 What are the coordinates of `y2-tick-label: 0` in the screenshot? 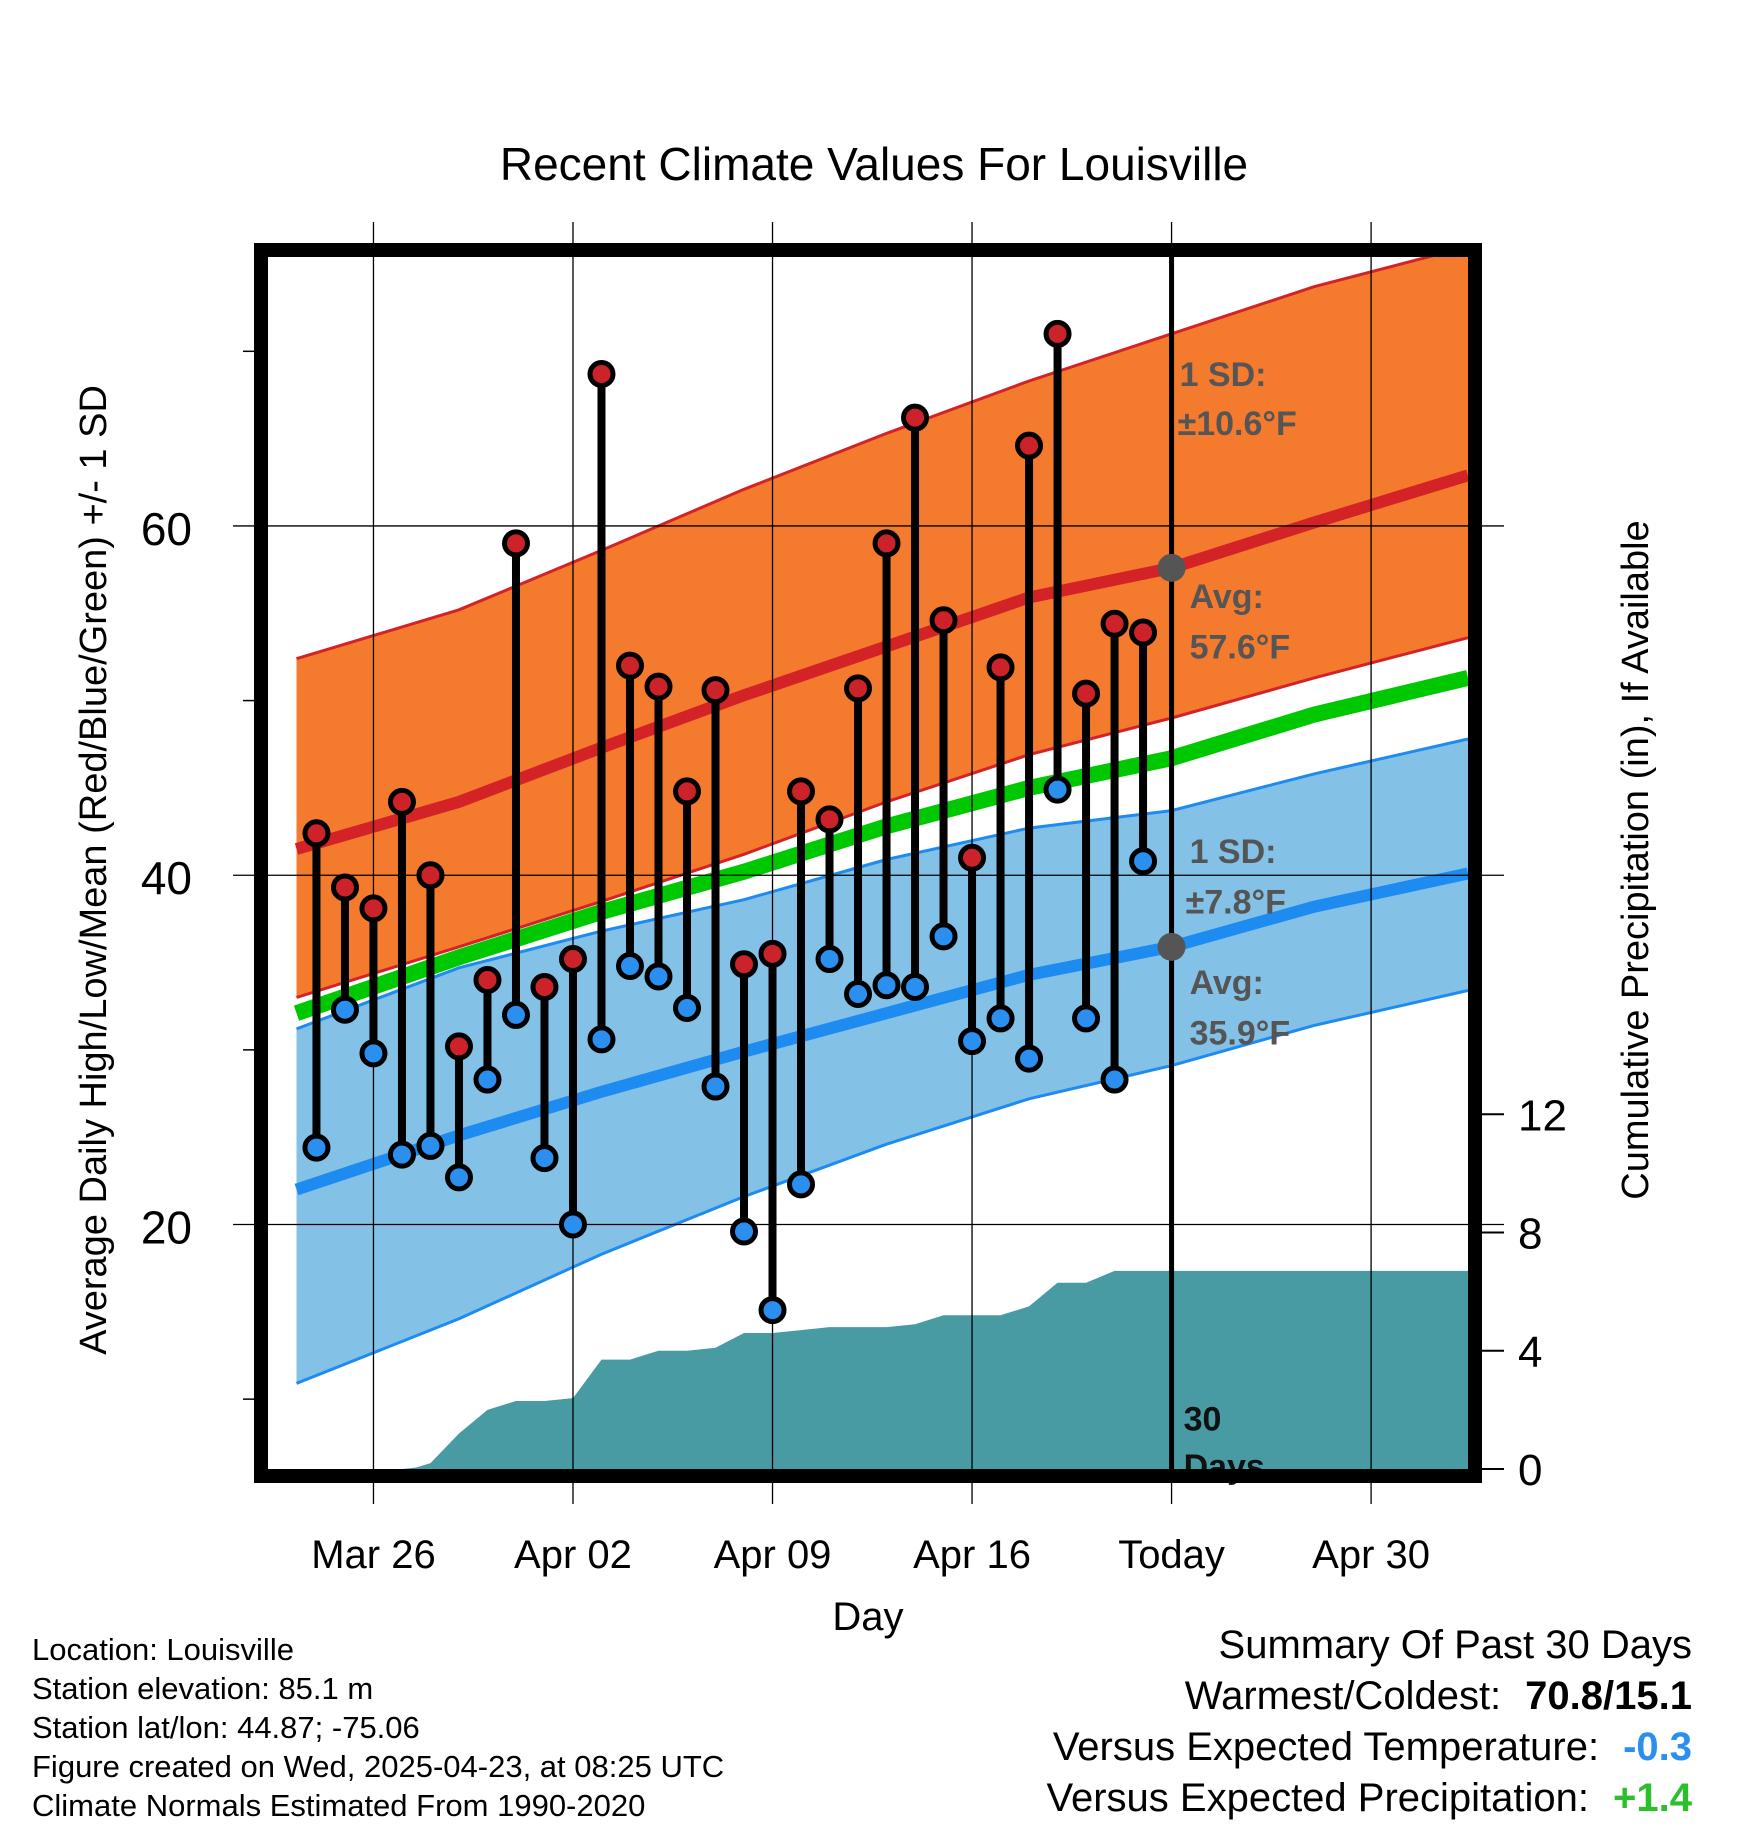 It's located at (1530, 1470).